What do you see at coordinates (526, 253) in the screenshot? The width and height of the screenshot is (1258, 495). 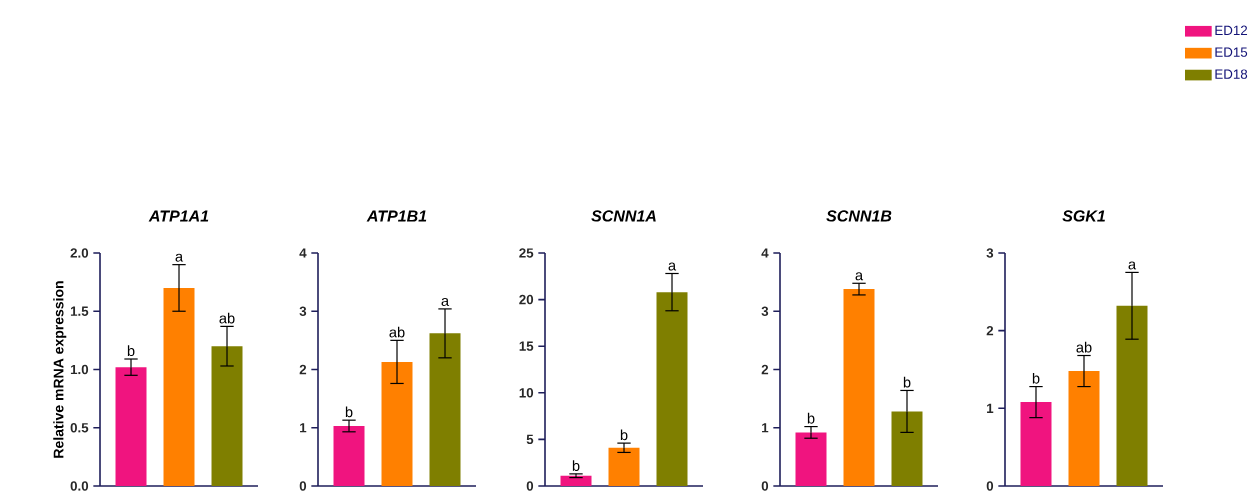 I see `y-tick-label: 25` at bounding box center [526, 253].